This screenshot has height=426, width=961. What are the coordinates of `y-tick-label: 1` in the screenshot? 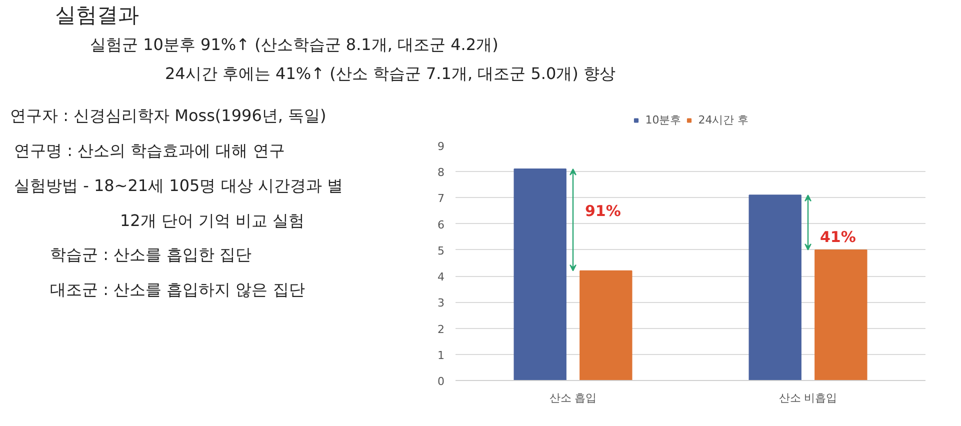 It's located at (441, 355).